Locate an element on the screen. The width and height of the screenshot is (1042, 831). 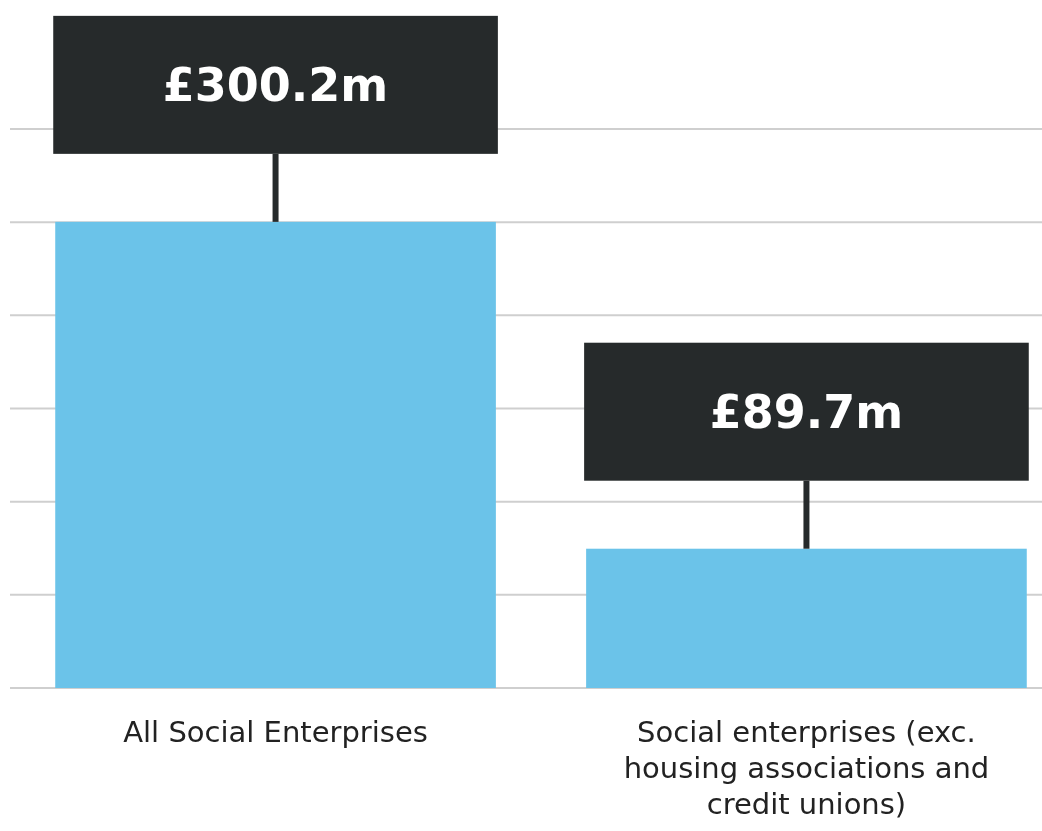
x-tick-label: All Social Enterprises is located at coordinates (275, 732).